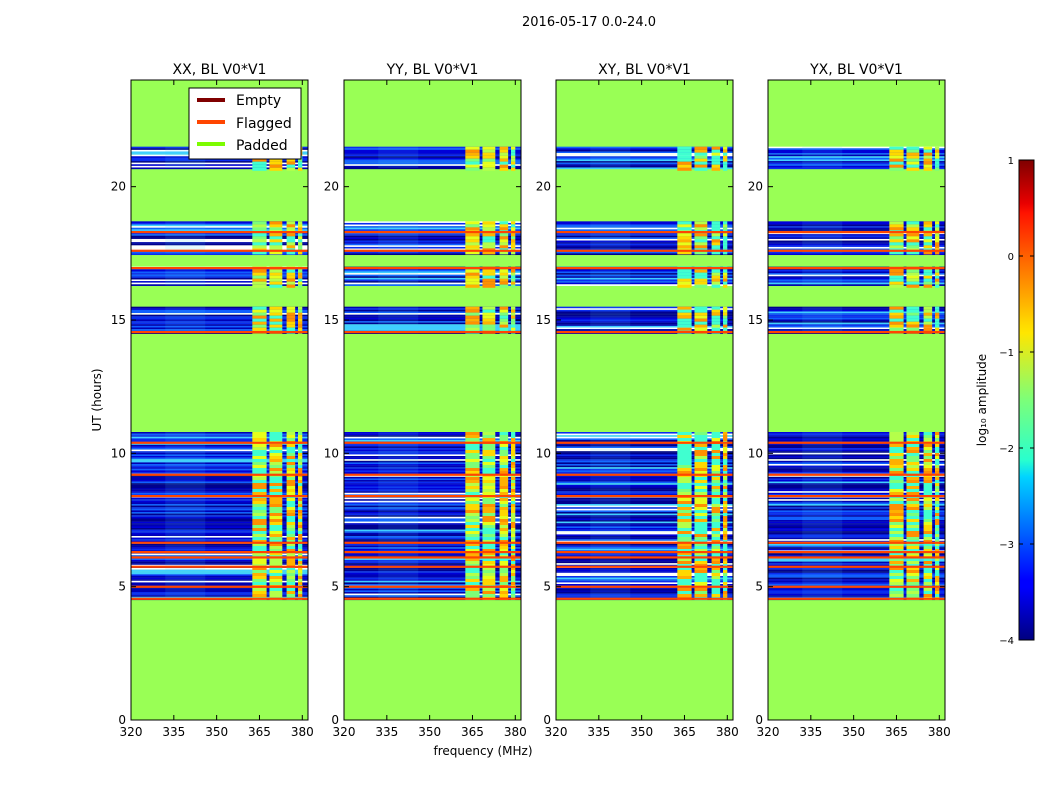  I want to click on legend-label-flagged: Flagged, so click(264, 124).